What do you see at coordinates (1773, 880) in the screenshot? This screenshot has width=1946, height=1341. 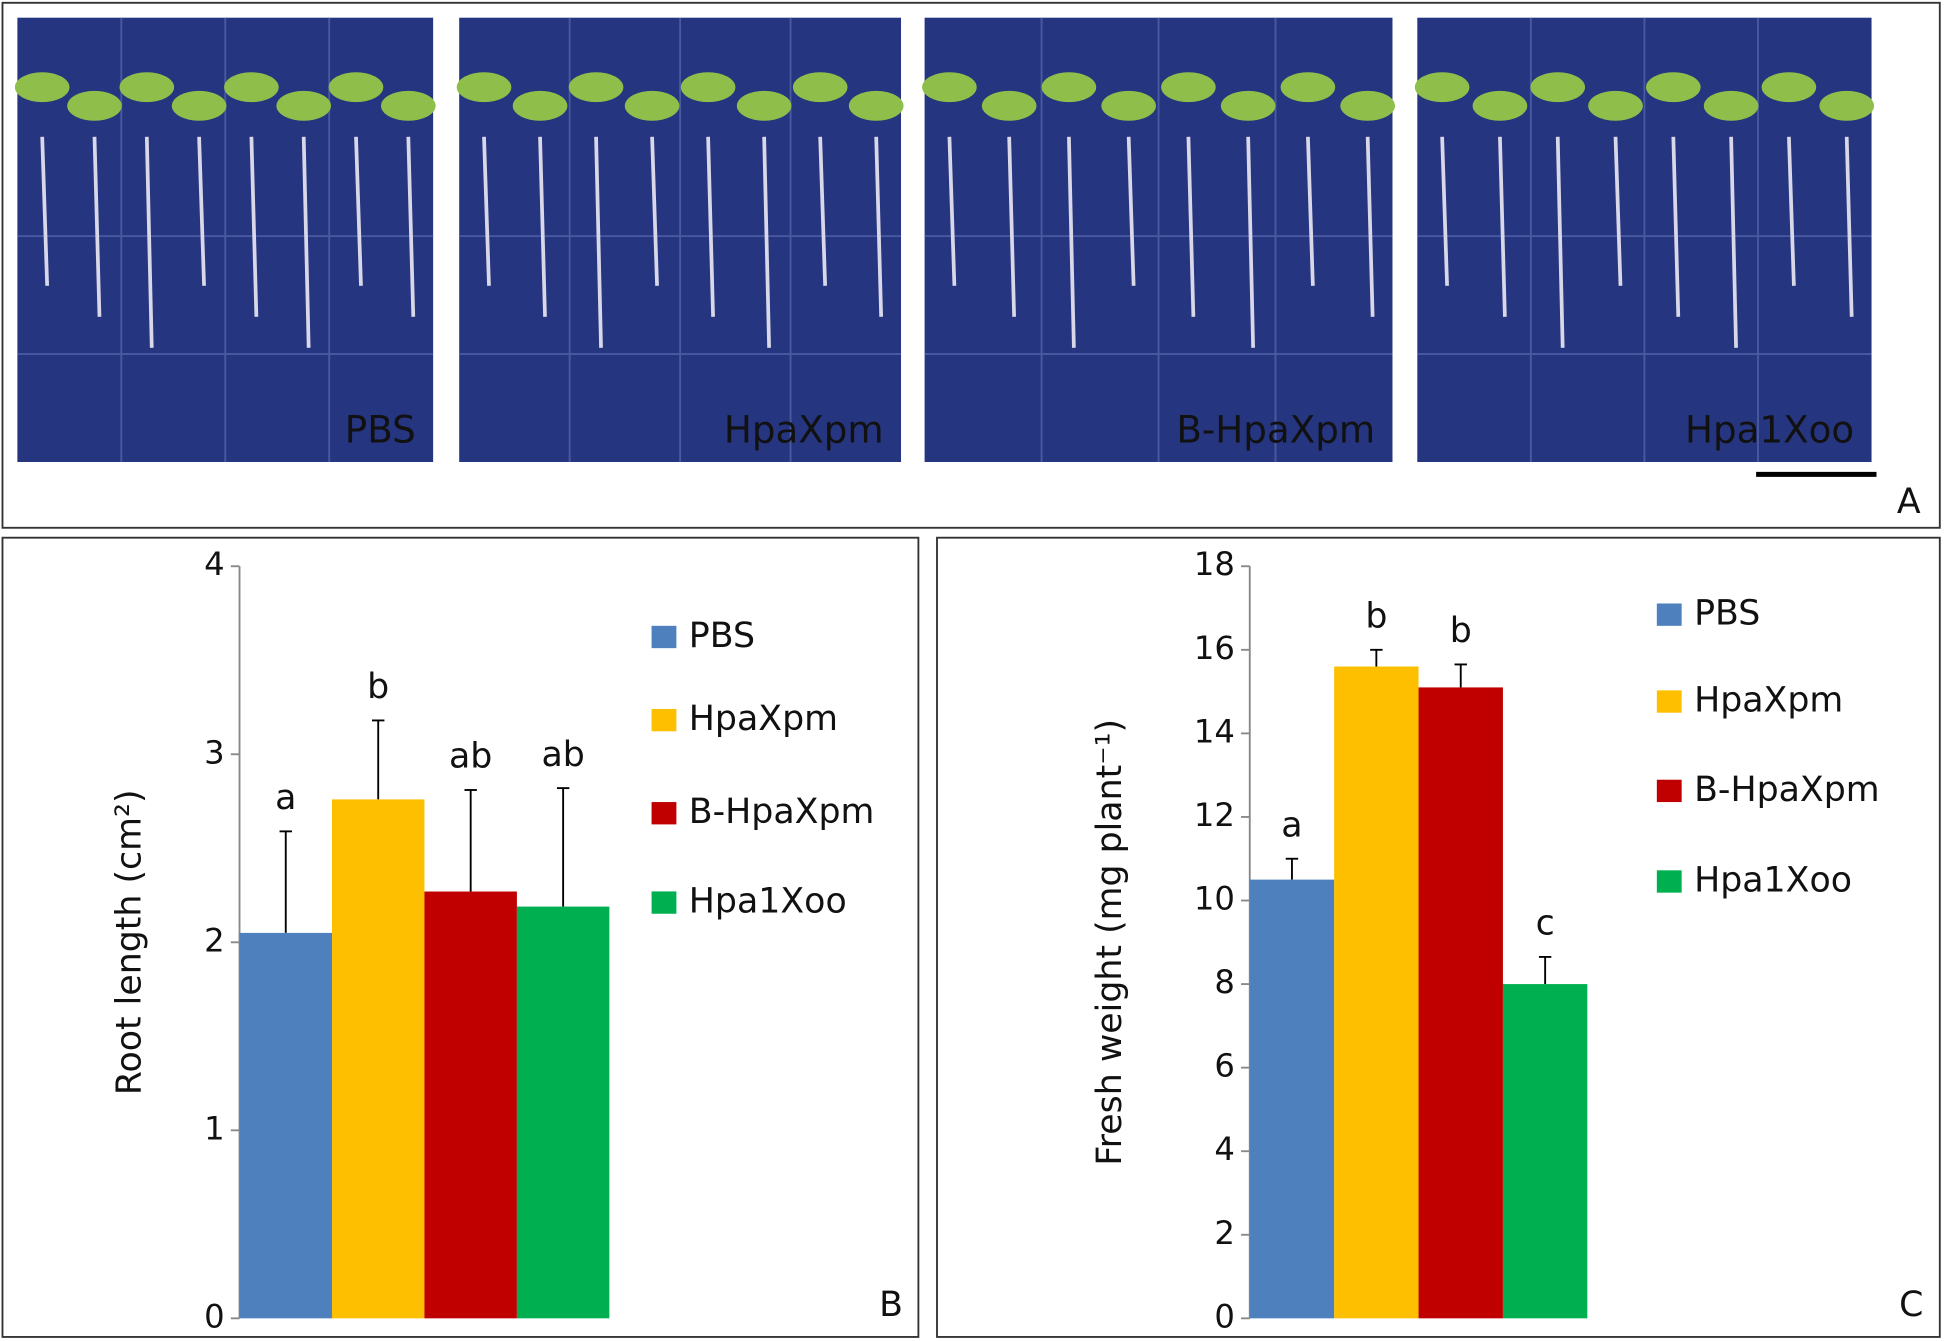 I see `legend-label: Hpa1Xoo` at bounding box center [1773, 880].